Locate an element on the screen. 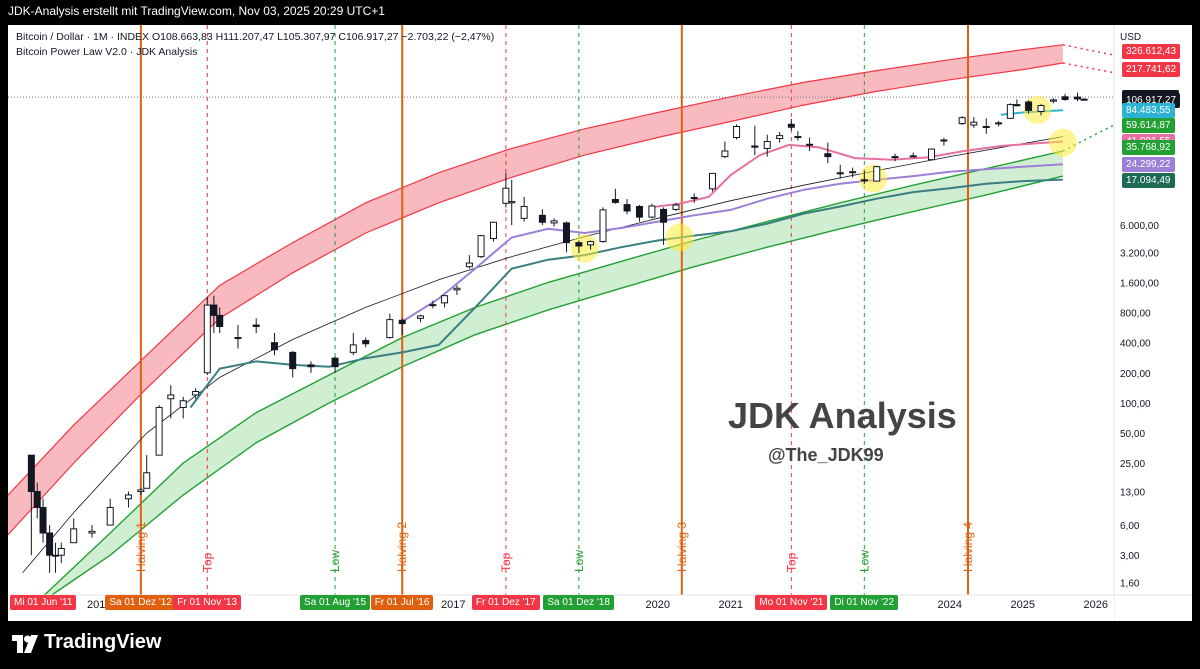  event-label-halving: Halving 3 is located at coordinates (682, 547).